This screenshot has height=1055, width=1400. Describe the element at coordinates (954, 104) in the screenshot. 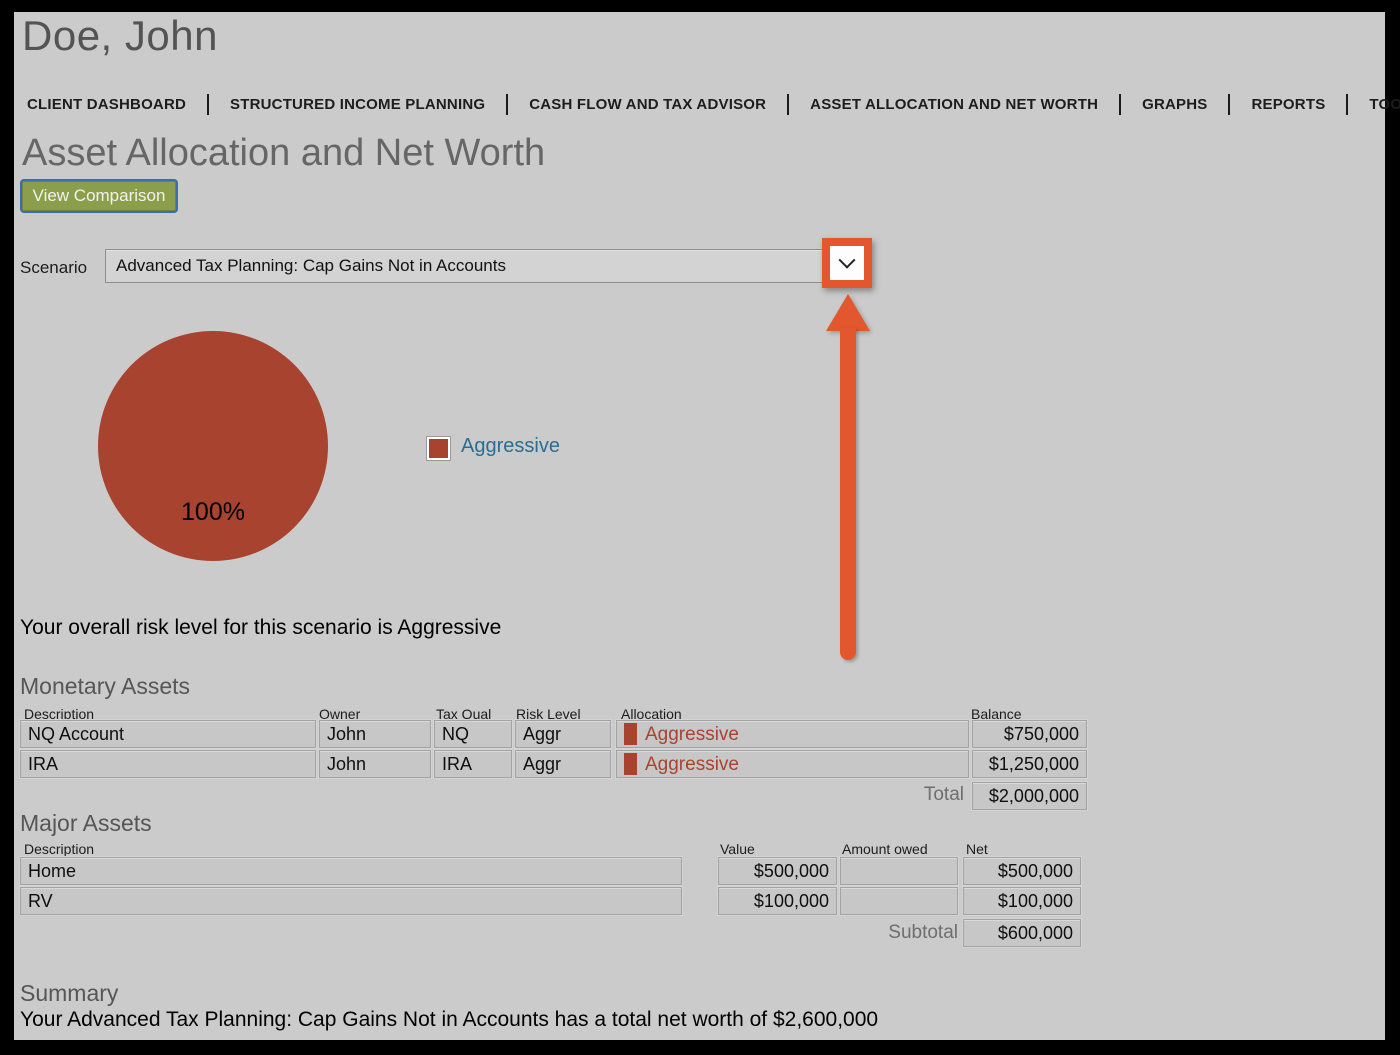

I see `nav-item-asset-allocation-and-net-worth: ASSET ALLOCATION AND NET WORTH` at that location.